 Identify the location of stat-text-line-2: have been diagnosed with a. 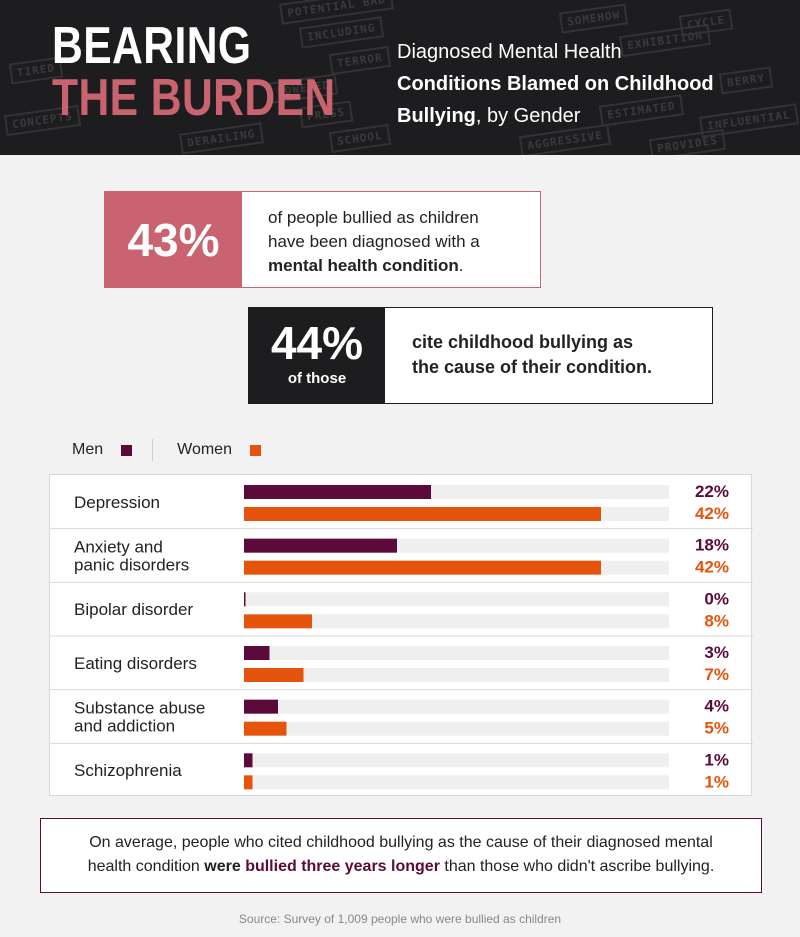
(374, 241).